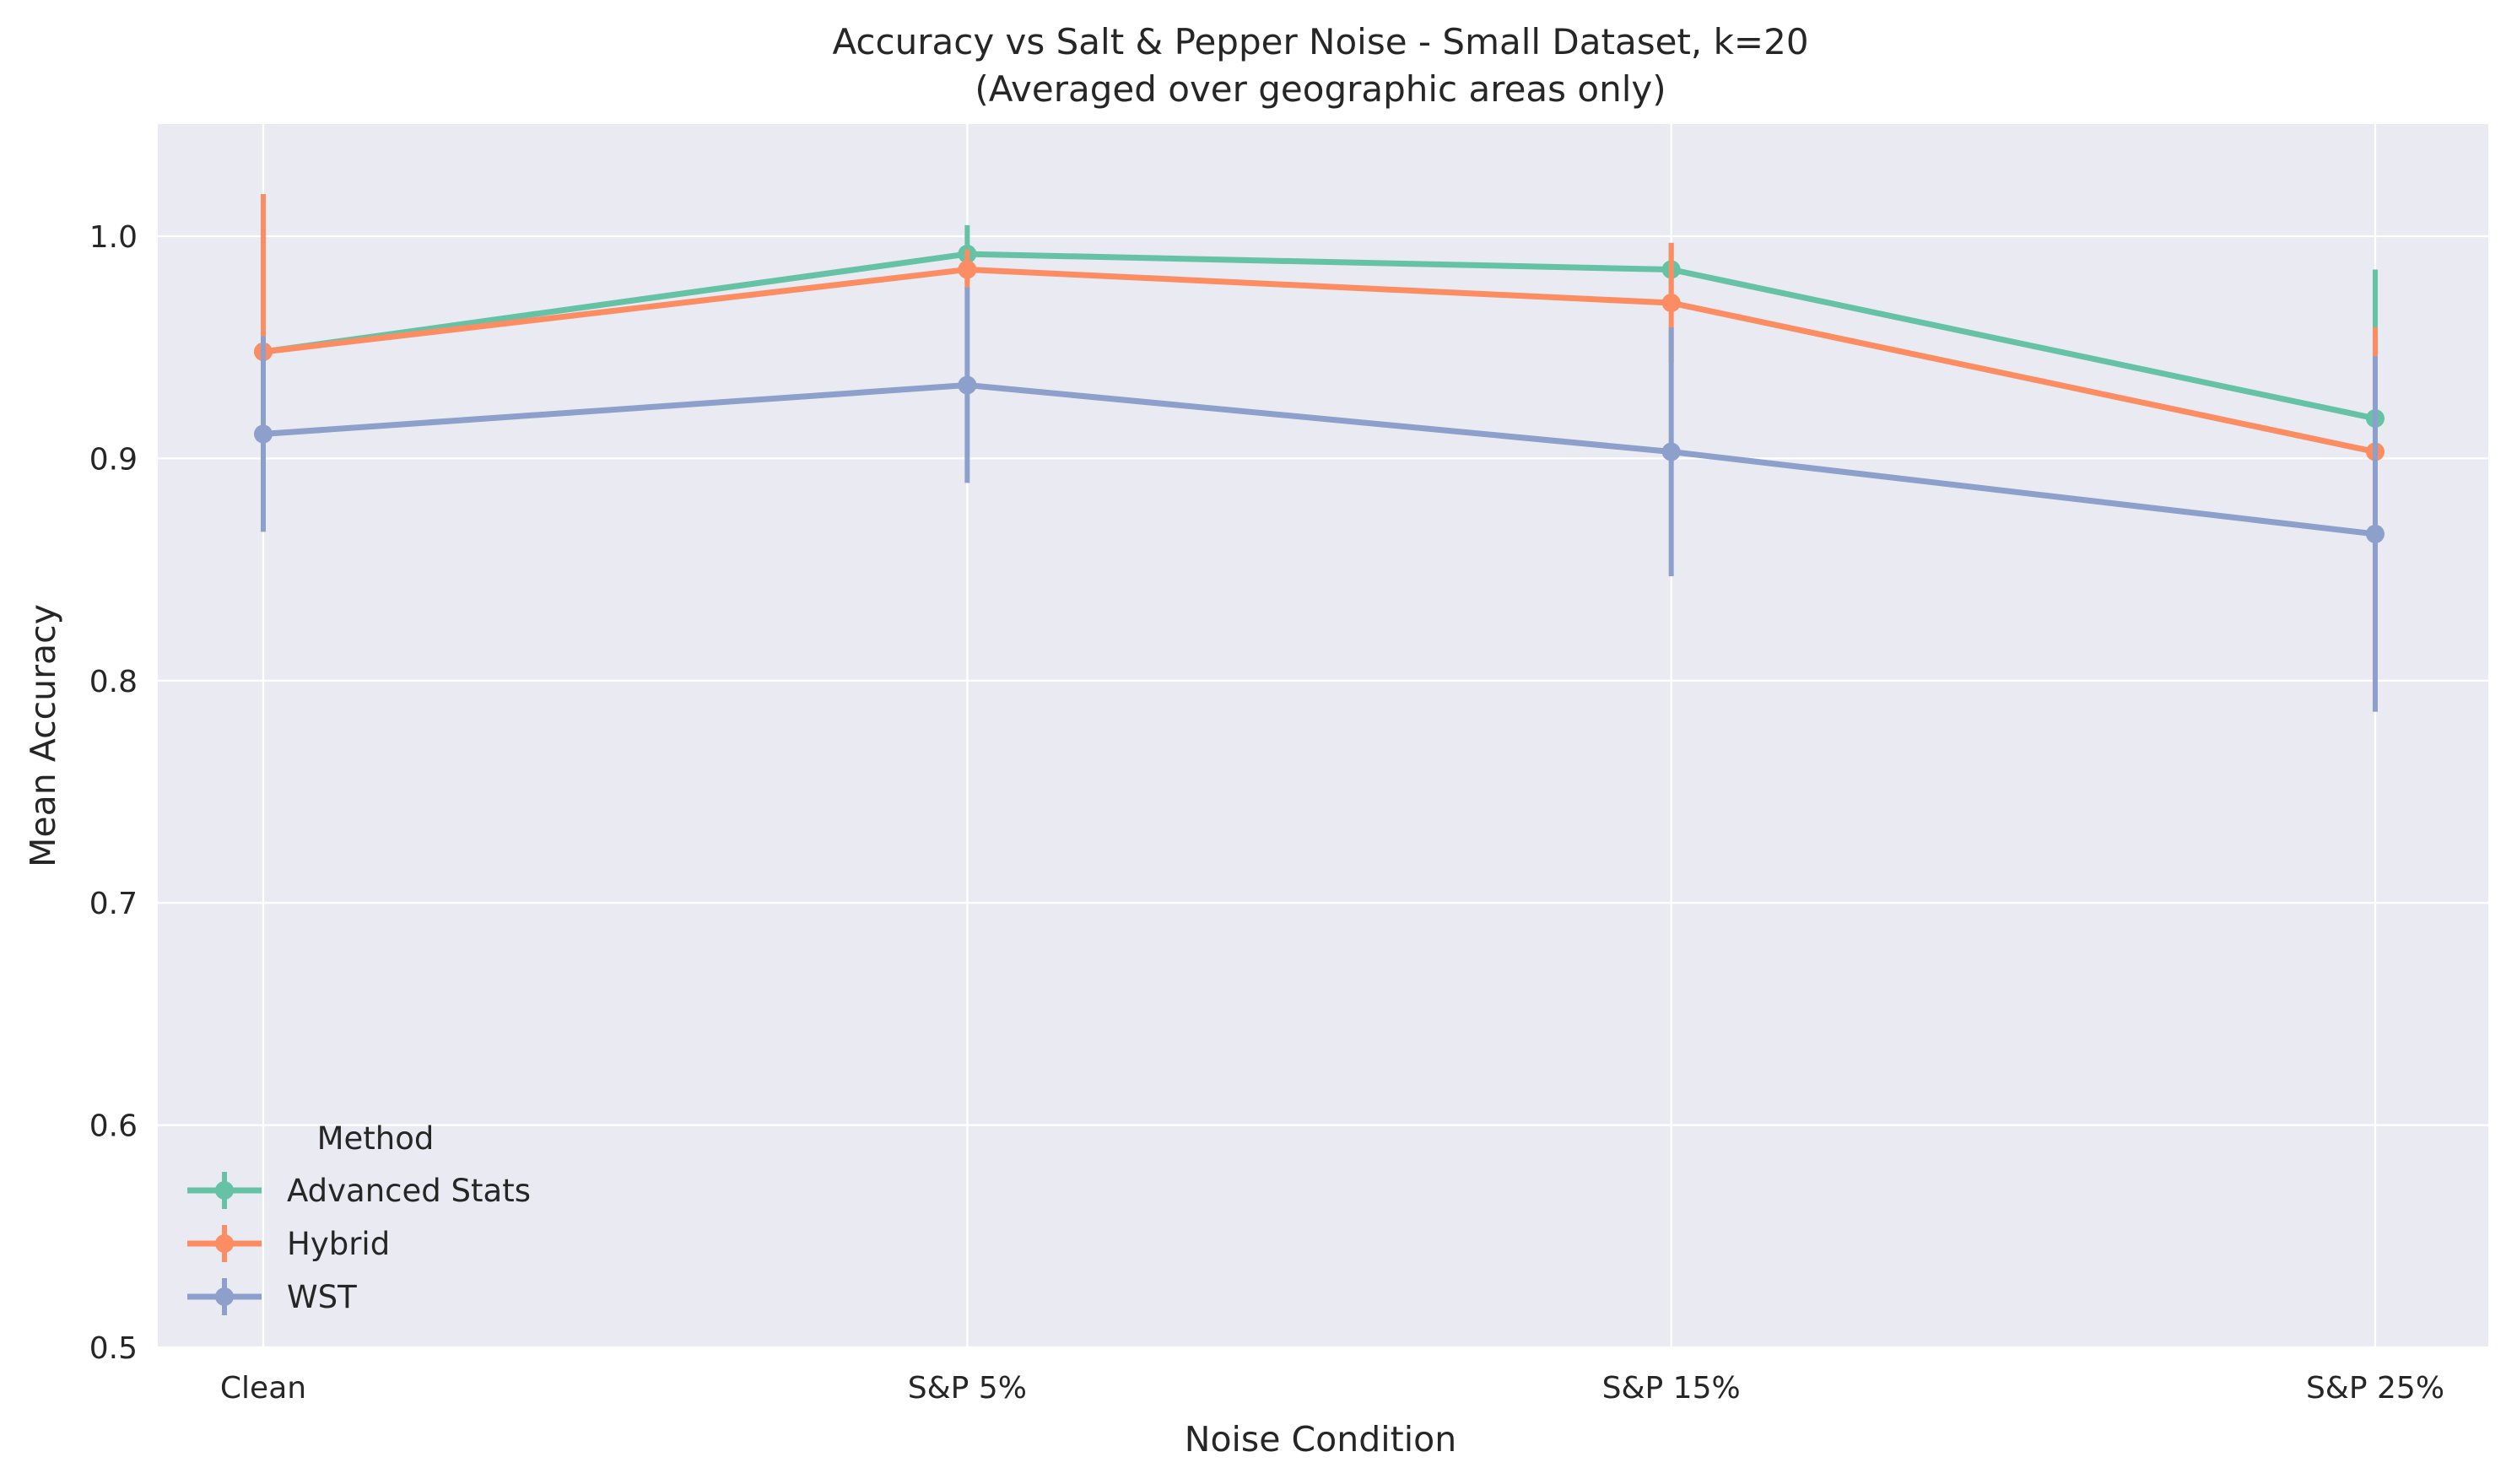 The image size is (2506, 1484). I want to click on legend-label: Hybrid, so click(338, 1244).